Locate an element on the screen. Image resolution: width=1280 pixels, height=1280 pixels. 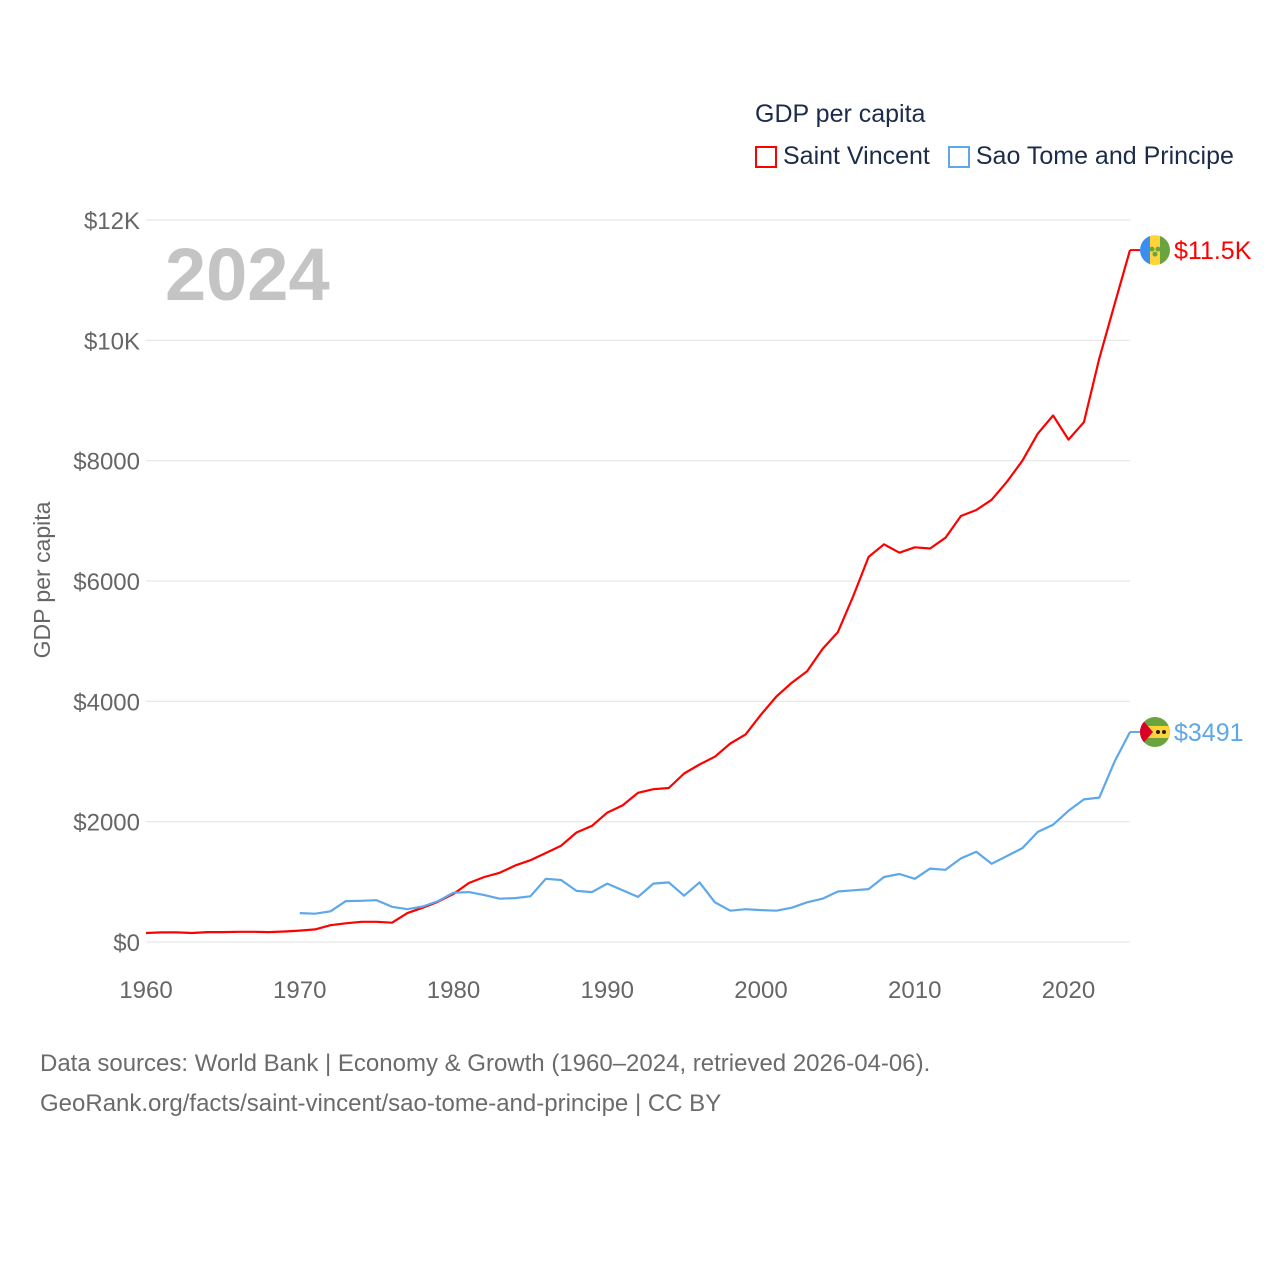
legend-label: Saint Vincent is located at coordinates (856, 156).